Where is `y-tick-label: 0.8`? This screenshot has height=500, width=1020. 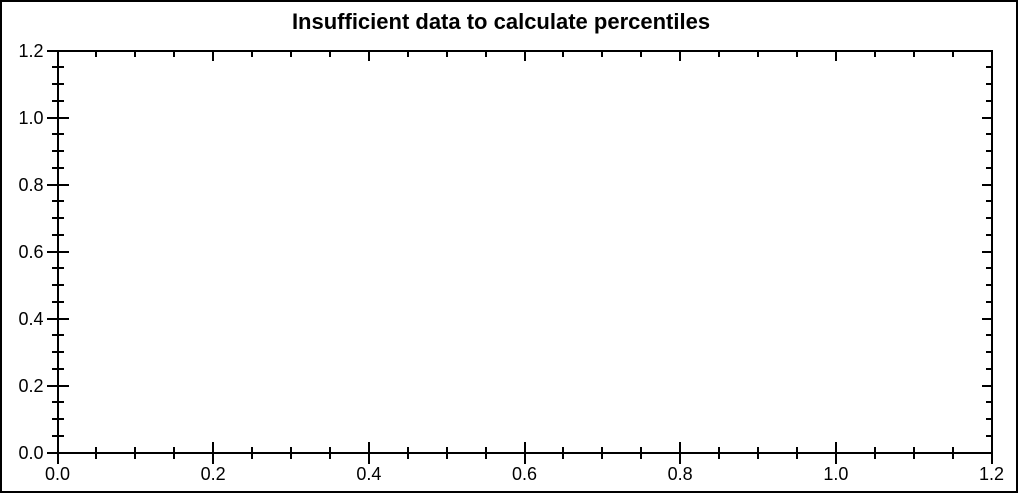
y-tick-label: 0.8 is located at coordinates (31, 184).